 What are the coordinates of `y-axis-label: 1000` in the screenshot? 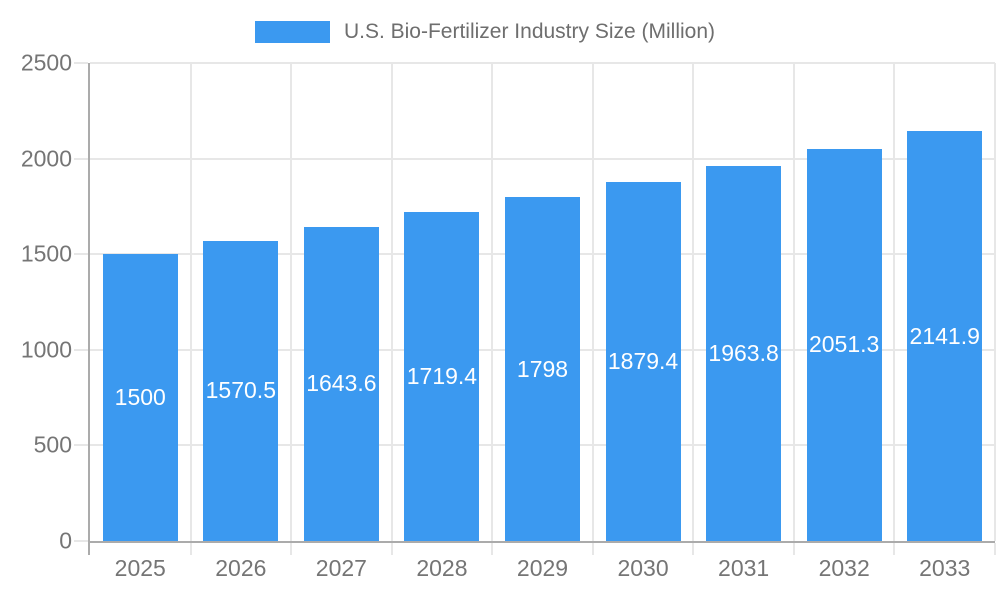 It's located at (46, 349).